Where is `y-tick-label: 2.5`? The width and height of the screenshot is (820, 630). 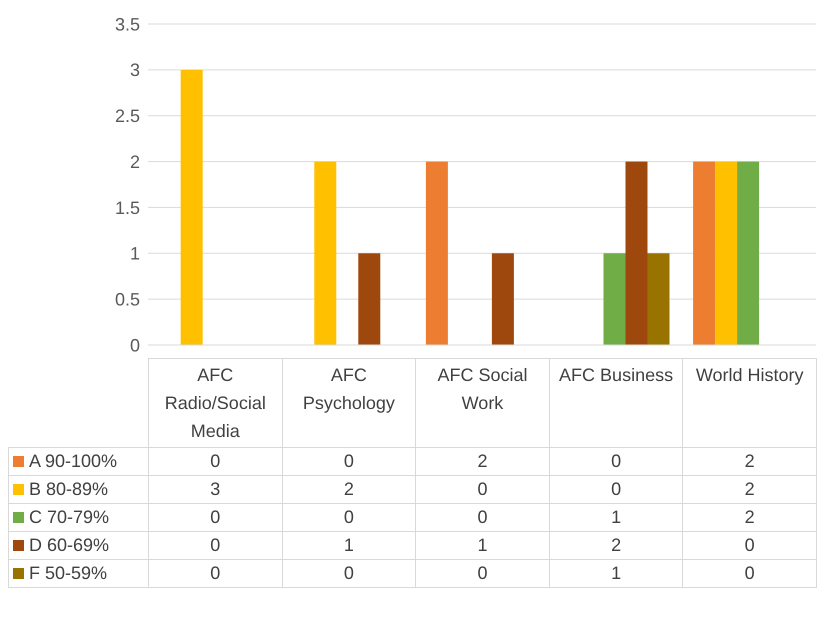
y-tick-label: 2.5 is located at coordinates (127, 116).